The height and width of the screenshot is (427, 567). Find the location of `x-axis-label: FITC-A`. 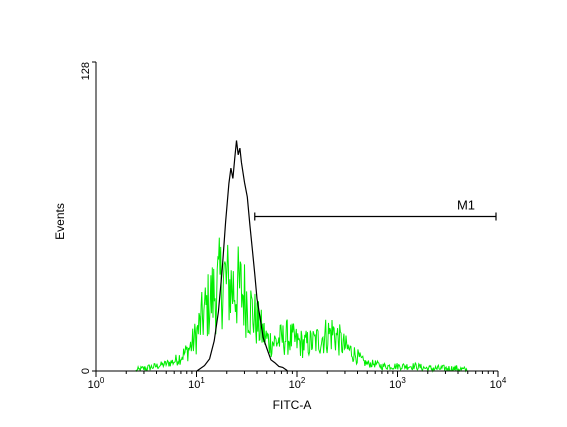

x-axis-label: FITC-A is located at coordinates (292, 405).